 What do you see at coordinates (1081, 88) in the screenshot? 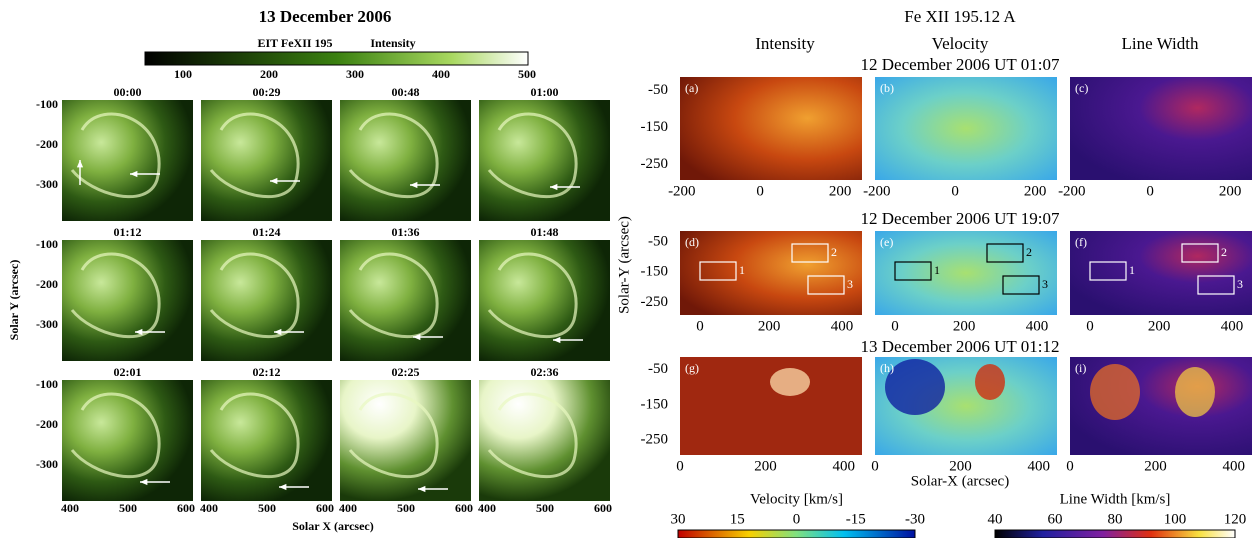
I see `panel-letter: (c)` at bounding box center [1081, 88].